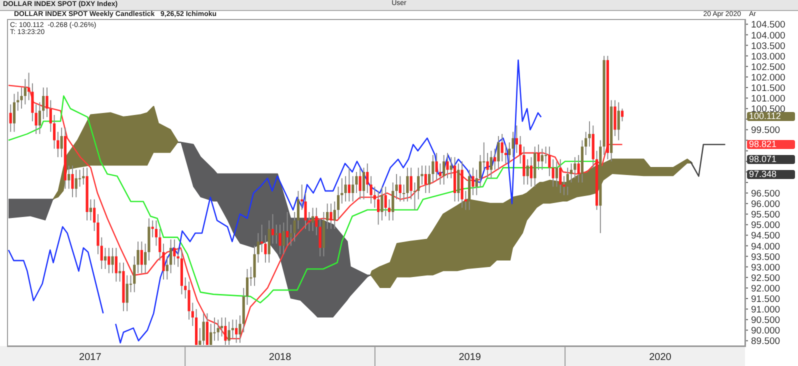  What do you see at coordinates (765, 268) in the screenshot?
I see `y-tick-label: 93.000` at bounding box center [765, 268].